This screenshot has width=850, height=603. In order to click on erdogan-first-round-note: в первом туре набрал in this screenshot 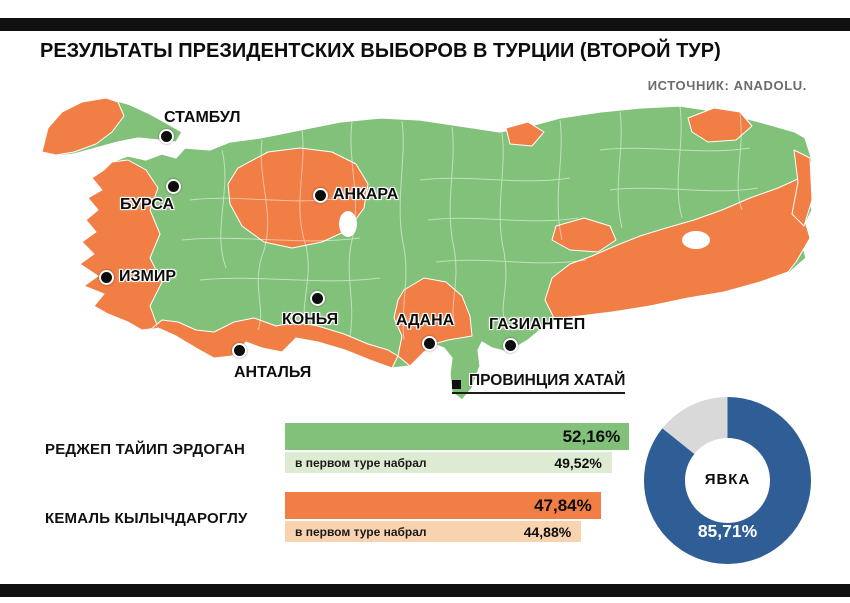, I will do `click(361, 462)`.